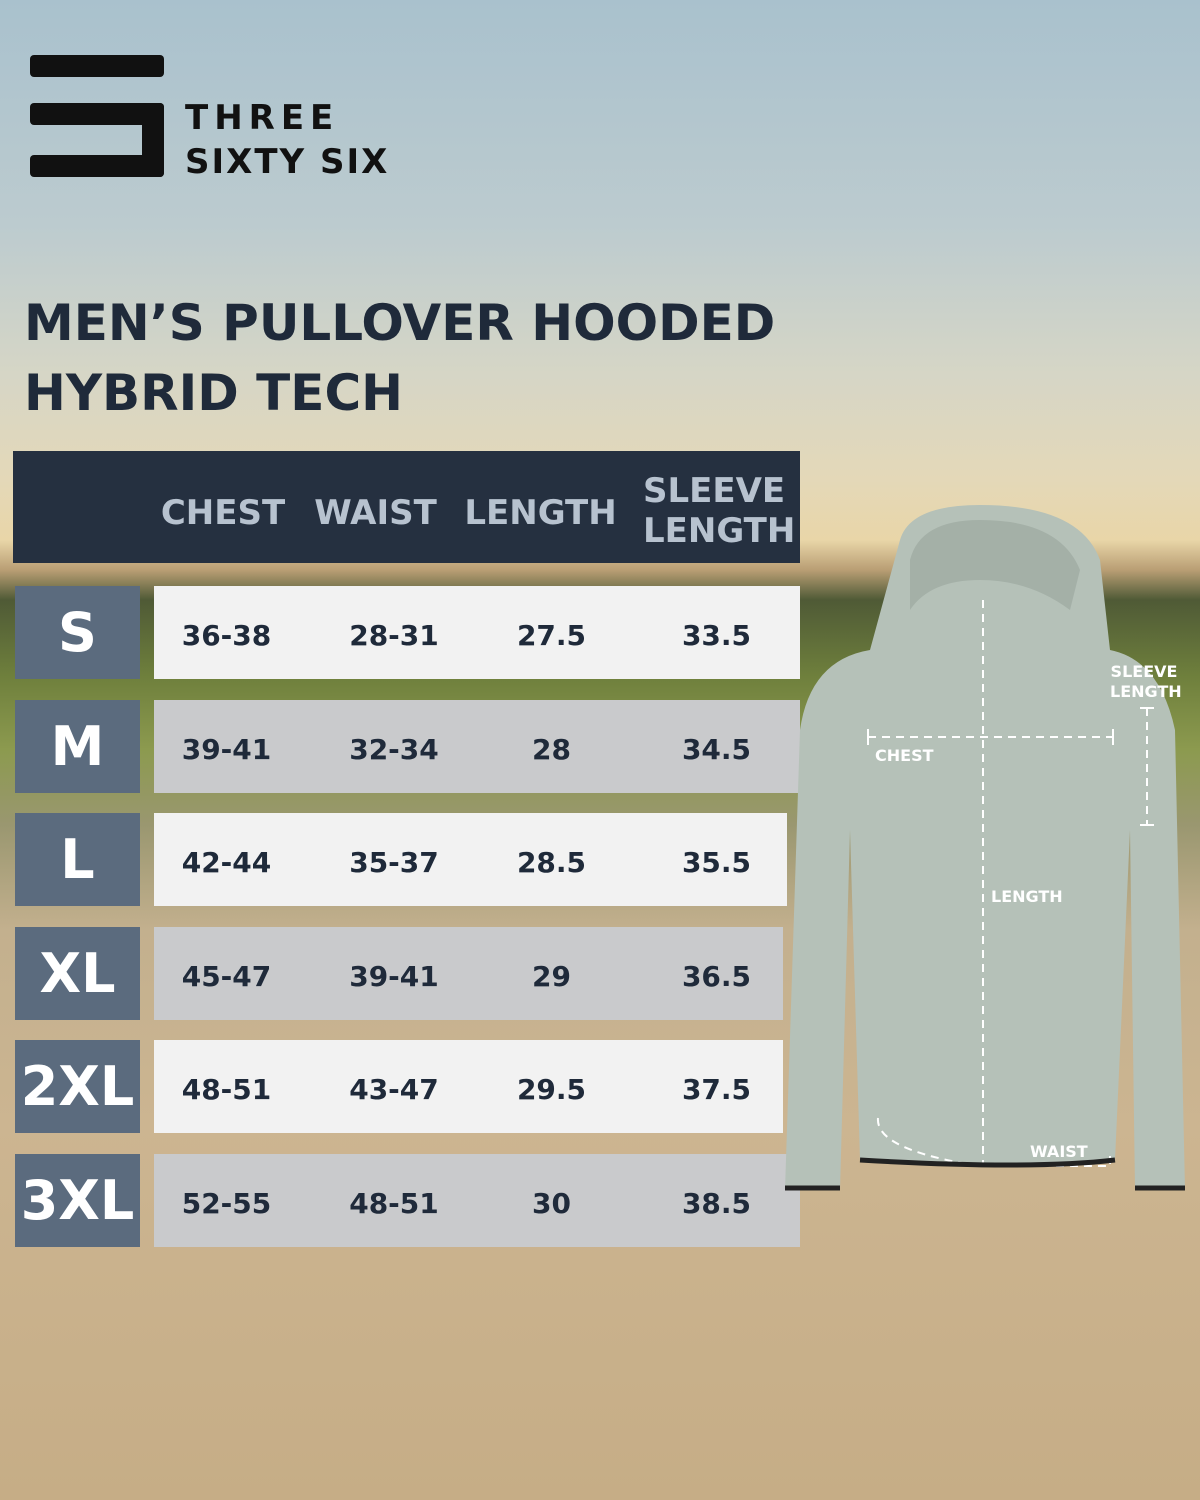  Describe the element at coordinates (394, 1089) in the screenshot. I see `waist-value: 43-47` at that location.